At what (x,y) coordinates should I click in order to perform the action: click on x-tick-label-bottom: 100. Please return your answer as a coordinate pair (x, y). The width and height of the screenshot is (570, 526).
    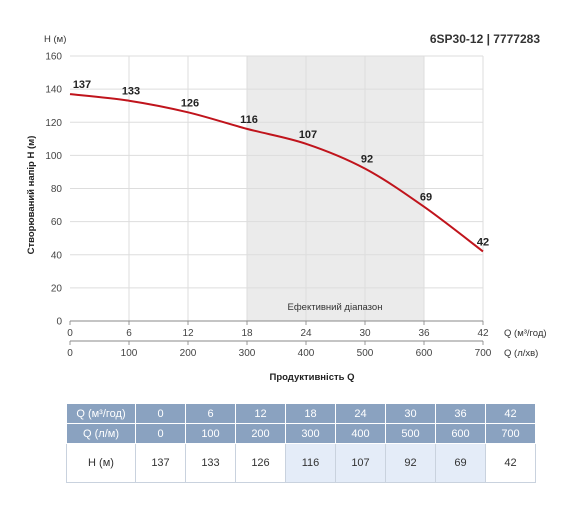
    Looking at the image, I should click on (129, 353).